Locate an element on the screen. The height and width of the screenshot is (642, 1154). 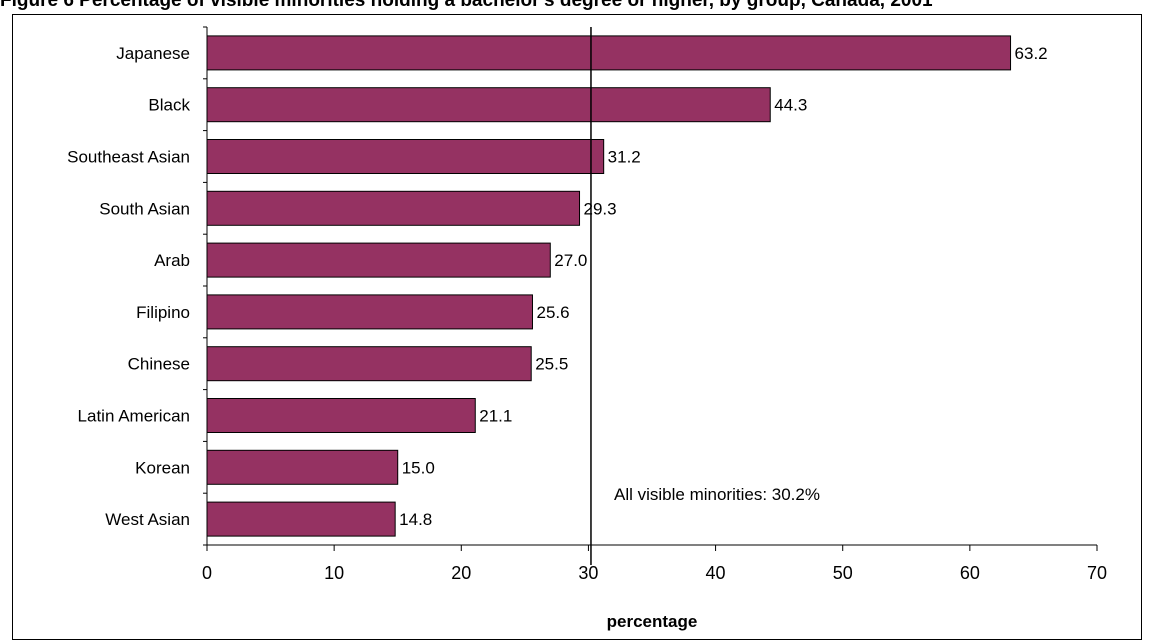
x-tick-label: 30 is located at coordinates (588, 573).